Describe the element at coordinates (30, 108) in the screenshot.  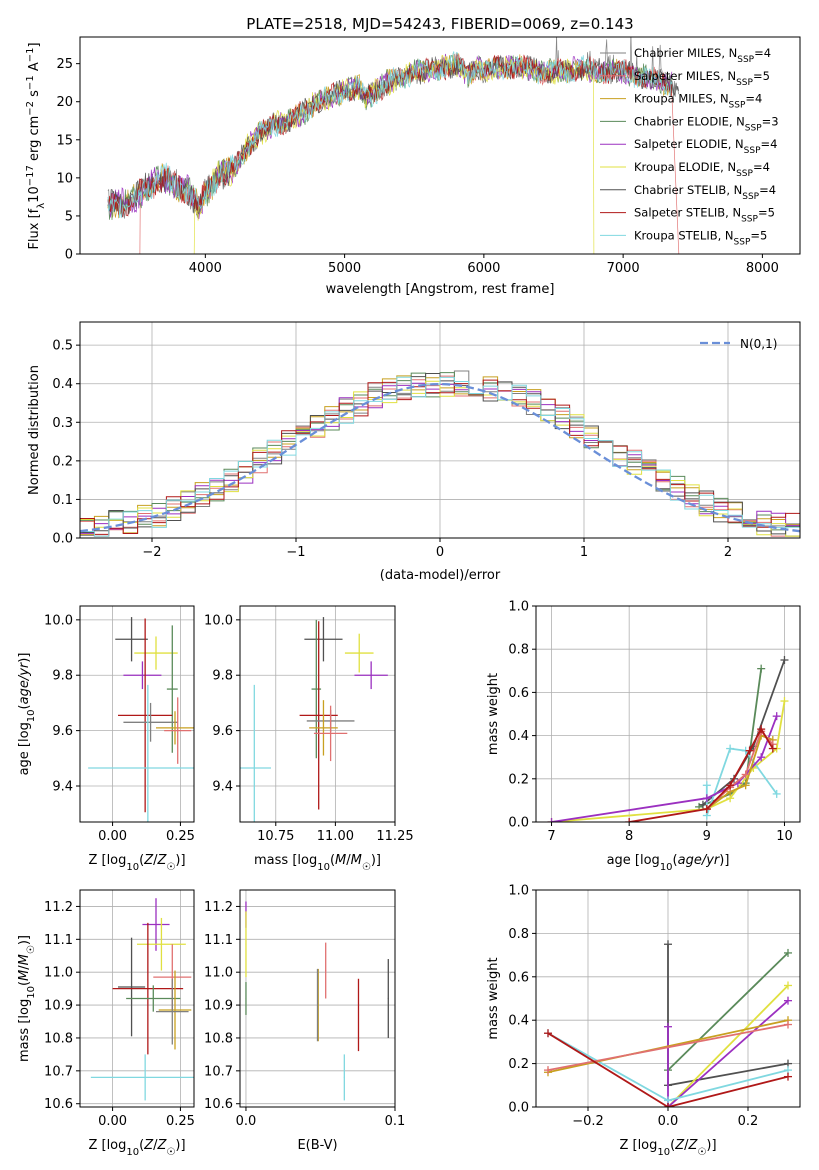
I see `label-part: −2` at that location.